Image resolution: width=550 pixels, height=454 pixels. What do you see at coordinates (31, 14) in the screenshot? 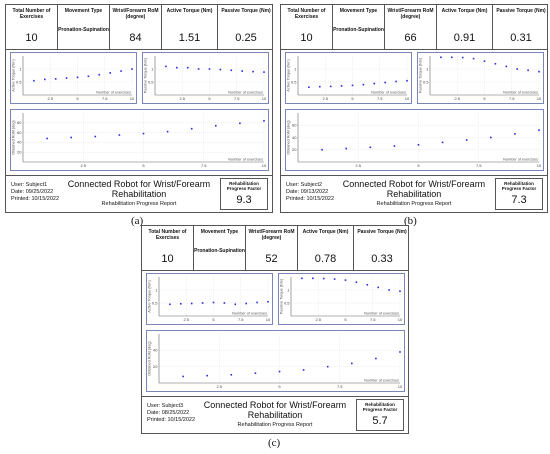
I see `exercises-label: Total Number of Exercises` at bounding box center [31, 14].